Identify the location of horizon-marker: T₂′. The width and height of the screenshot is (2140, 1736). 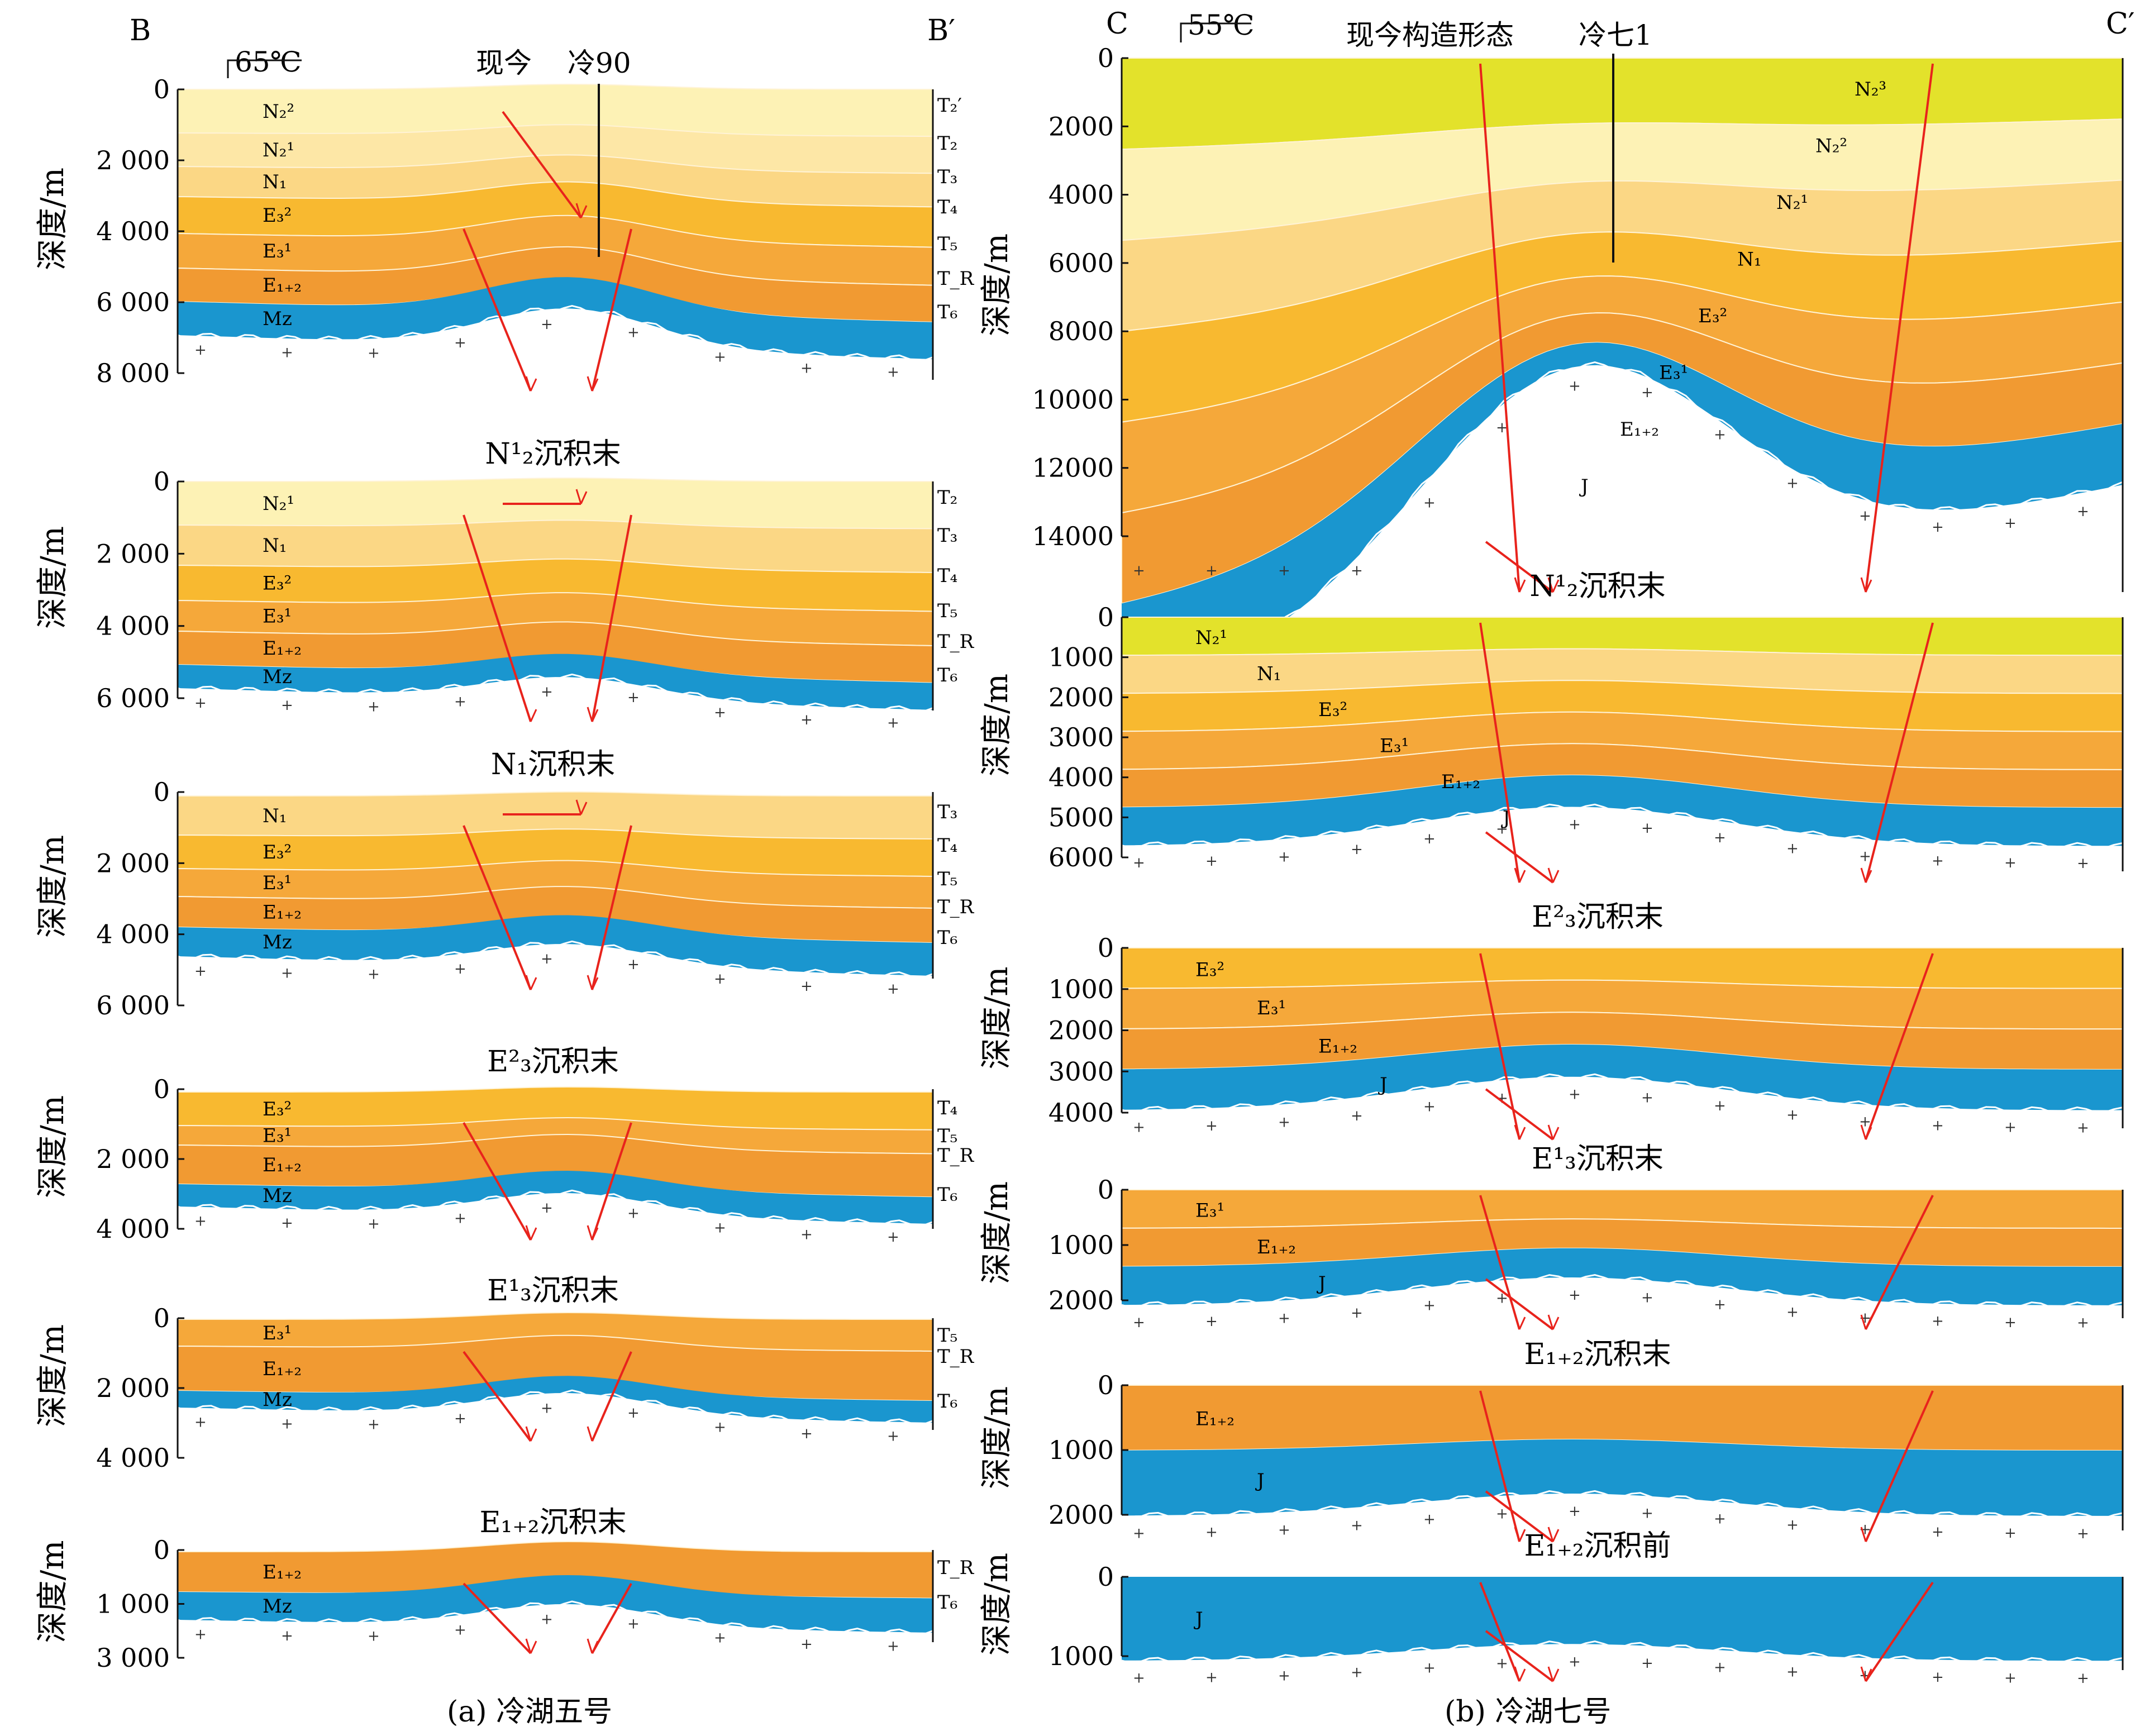
(950, 105).